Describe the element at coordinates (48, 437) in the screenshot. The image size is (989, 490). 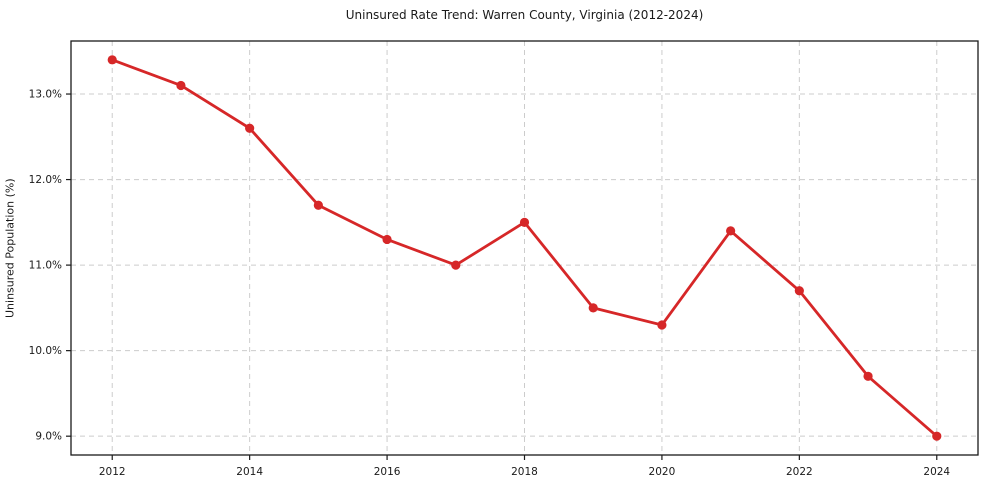
I see `y-tick-label: 9.0%` at that location.